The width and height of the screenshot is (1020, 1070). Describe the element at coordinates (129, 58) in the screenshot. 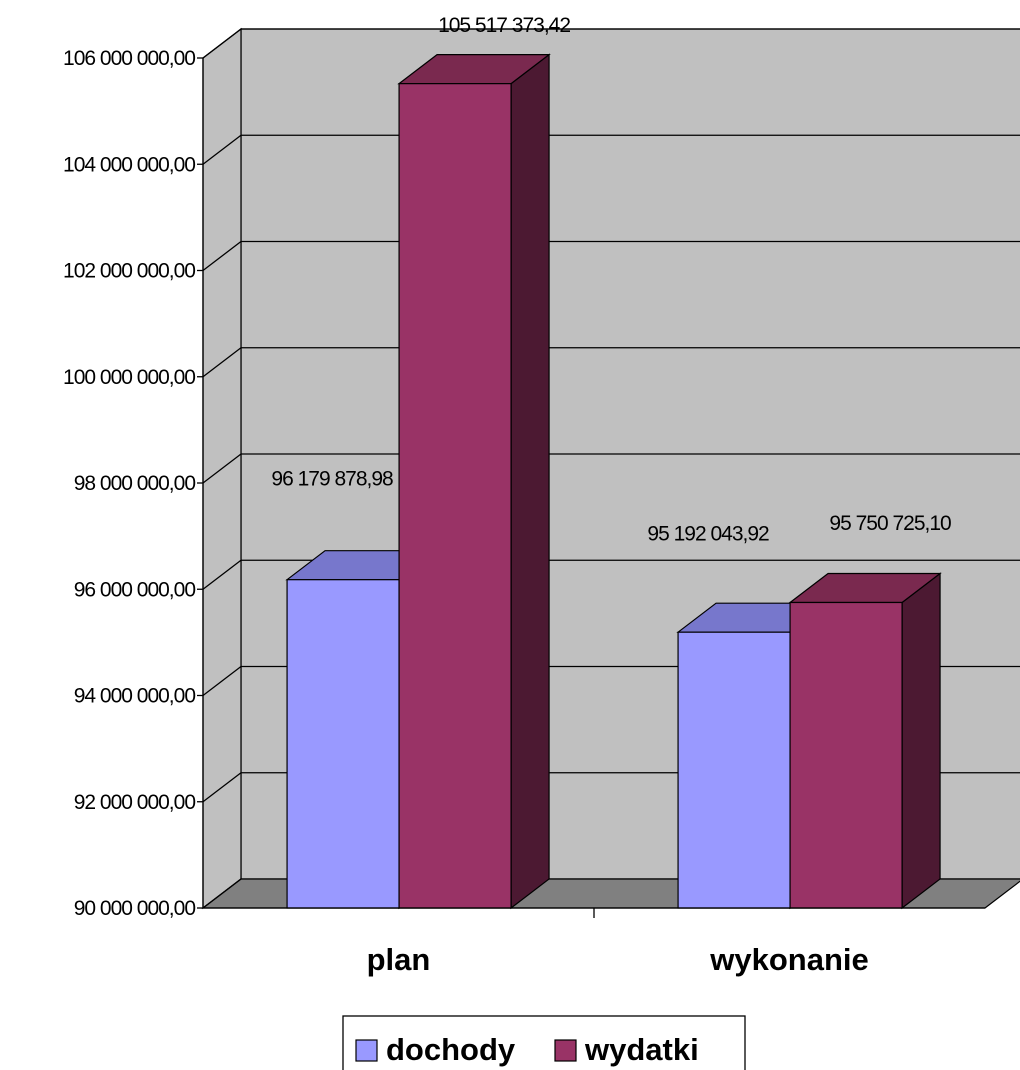

I see `y-tick-label: 106 000 000,00` at that location.